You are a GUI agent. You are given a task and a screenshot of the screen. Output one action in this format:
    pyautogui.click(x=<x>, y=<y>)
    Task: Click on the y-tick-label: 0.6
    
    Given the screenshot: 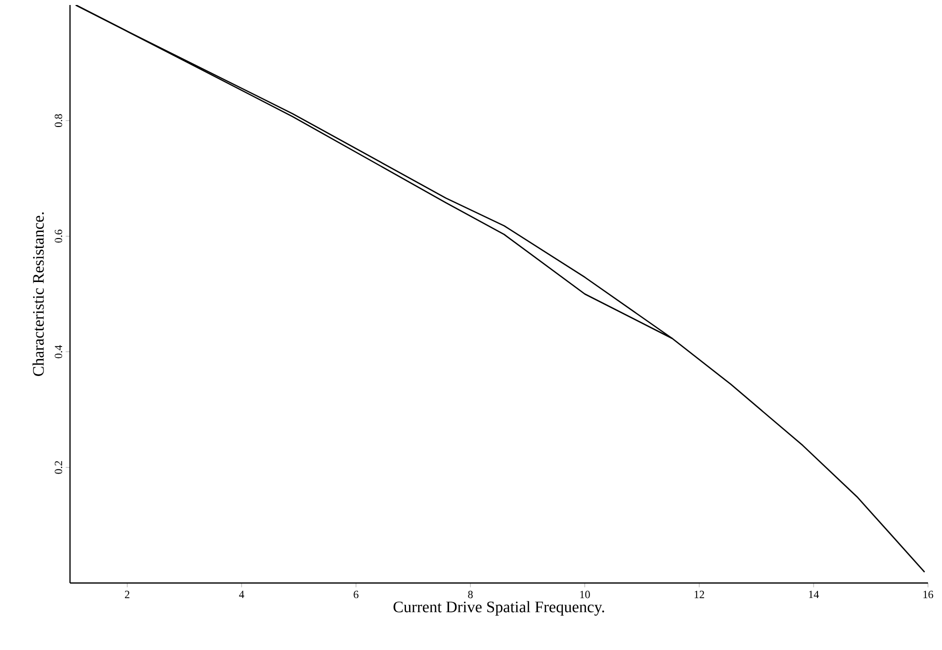 What is the action you would take?
    pyautogui.click(x=58, y=236)
    